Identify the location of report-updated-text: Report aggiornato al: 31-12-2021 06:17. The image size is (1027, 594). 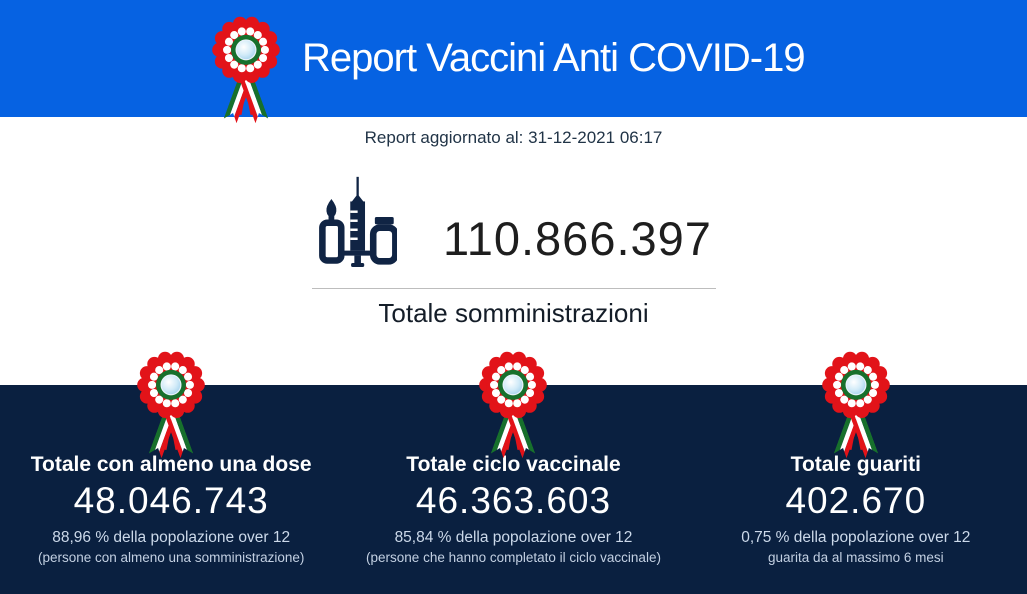
(513, 137).